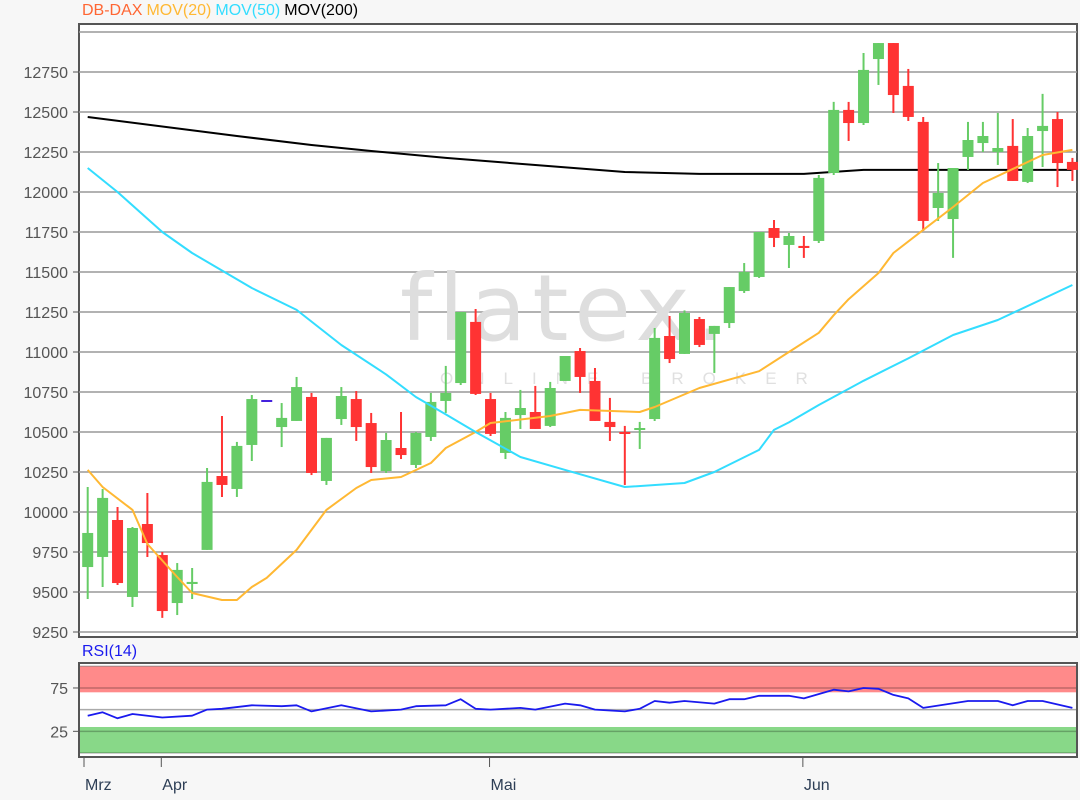  What do you see at coordinates (817, 785) in the screenshot?
I see `x-tick-label: Jun` at bounding box center [817, 785].